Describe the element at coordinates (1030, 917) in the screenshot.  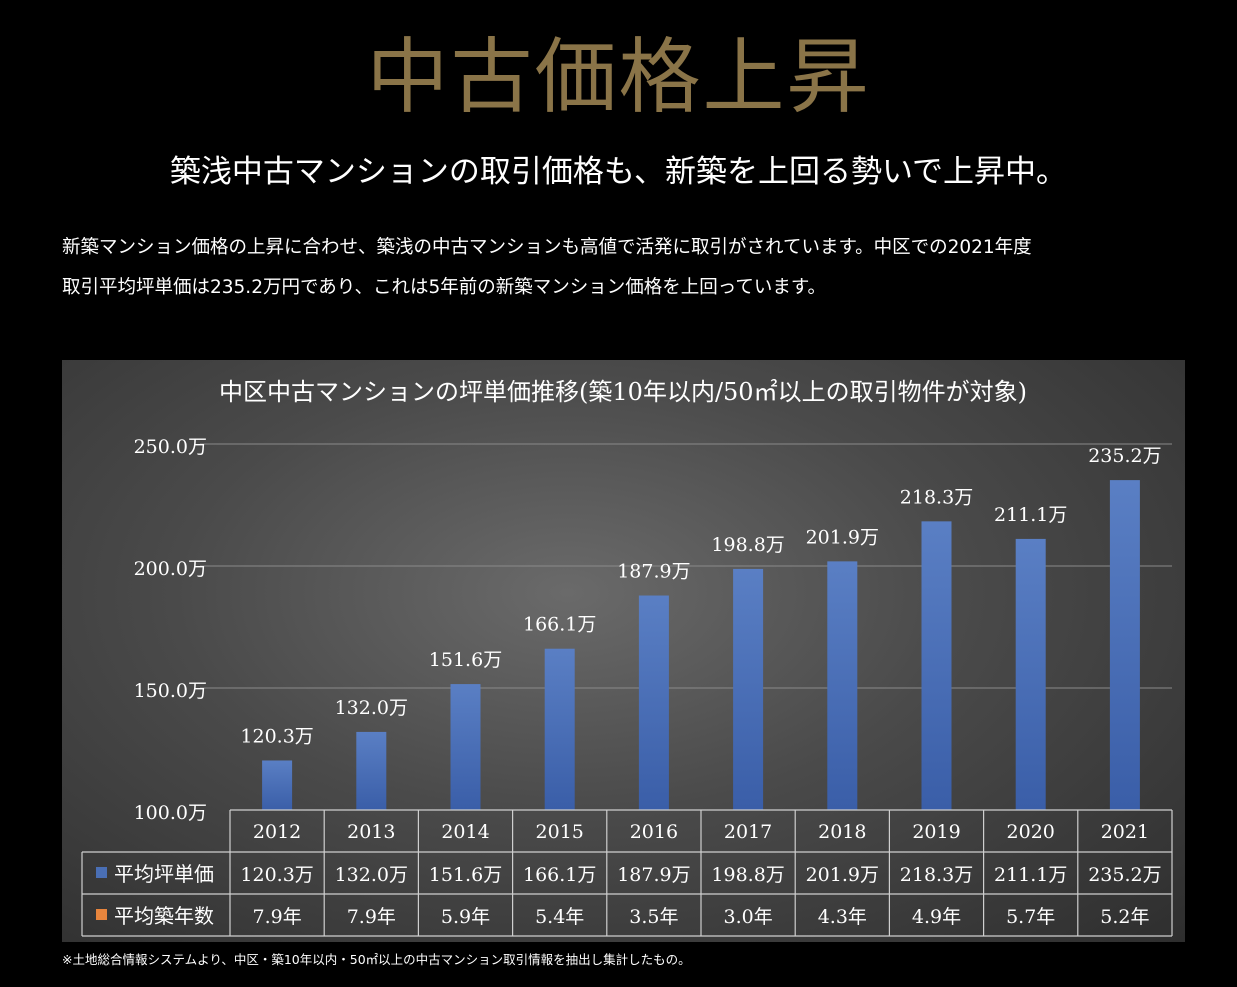
I see `table-cell: 5.7年` at that location.